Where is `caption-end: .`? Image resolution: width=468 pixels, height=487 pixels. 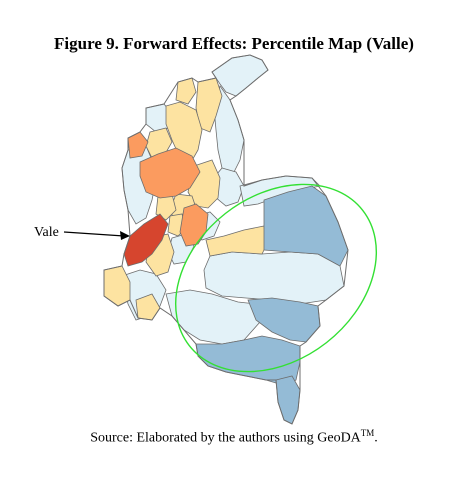
caption-end: . is located at coordinates (376, 438).